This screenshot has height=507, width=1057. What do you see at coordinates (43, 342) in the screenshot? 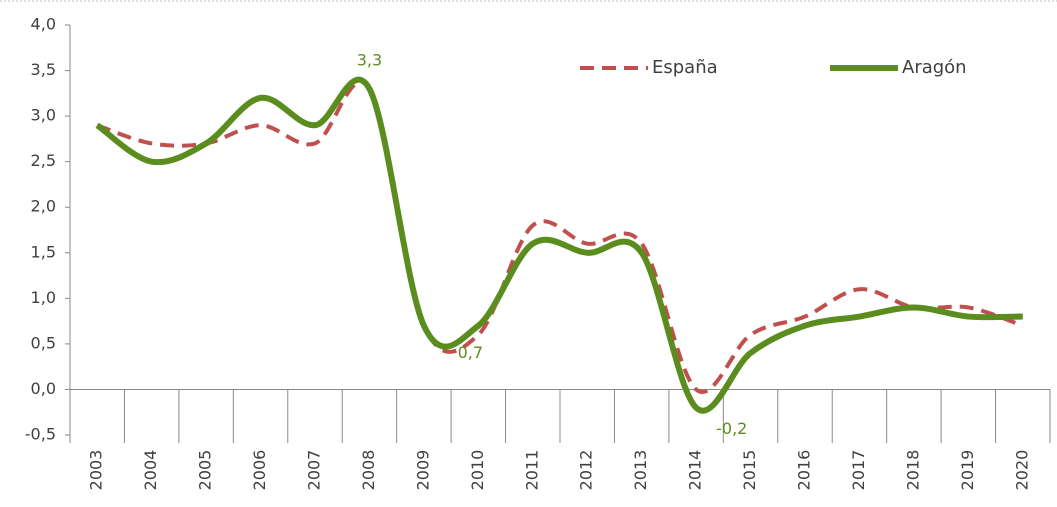
I see `y-tick-label: 0,5` at bounding box center [43, 342].